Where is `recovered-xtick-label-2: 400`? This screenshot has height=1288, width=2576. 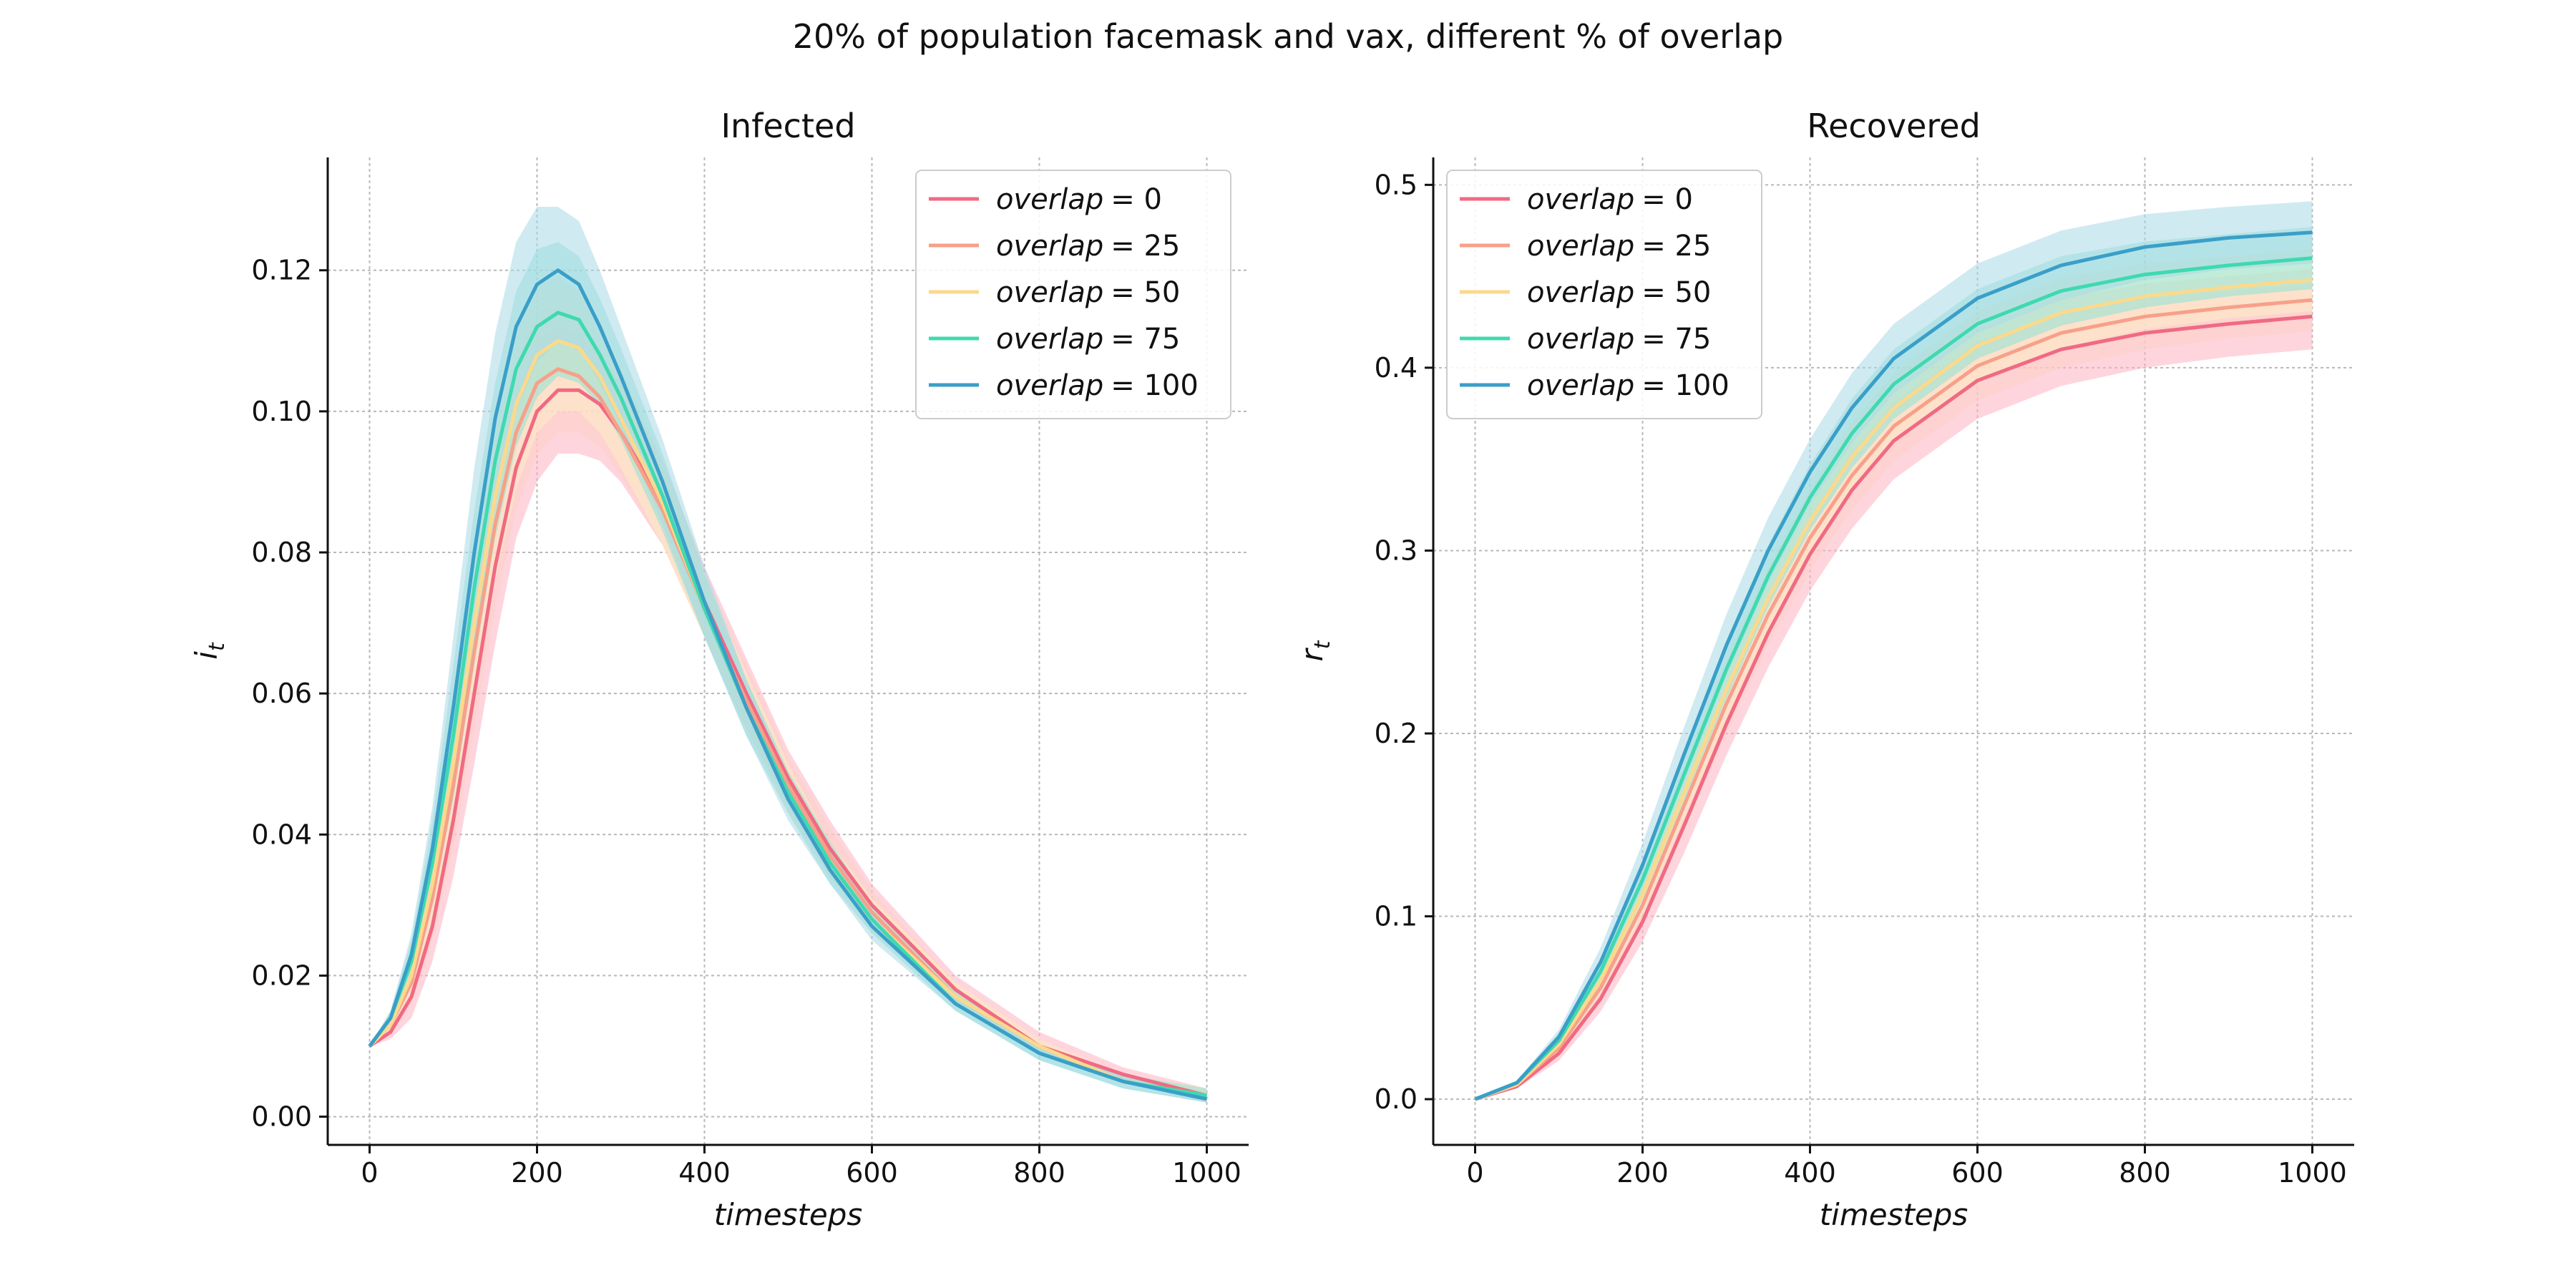
recovered-xtick-label-2: 400 is located at coordinates (1810, 1173).